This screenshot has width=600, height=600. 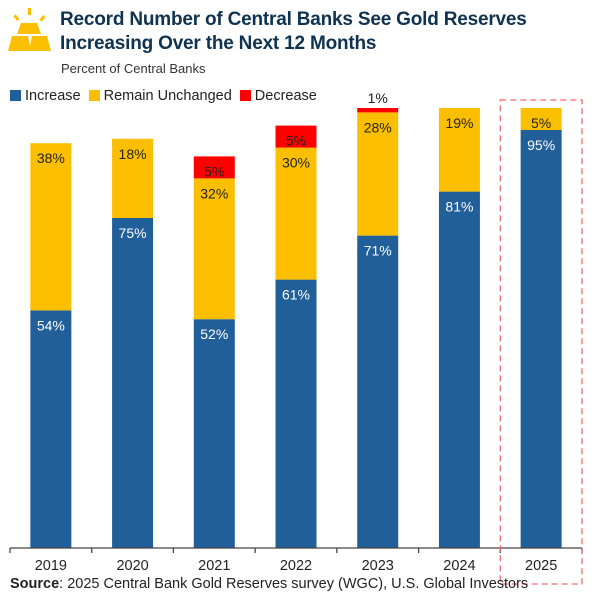 What do you see at coordinates (296, 413) in the screenshot?
I see `bar-increase-2022` at bounding box center [296, 413].